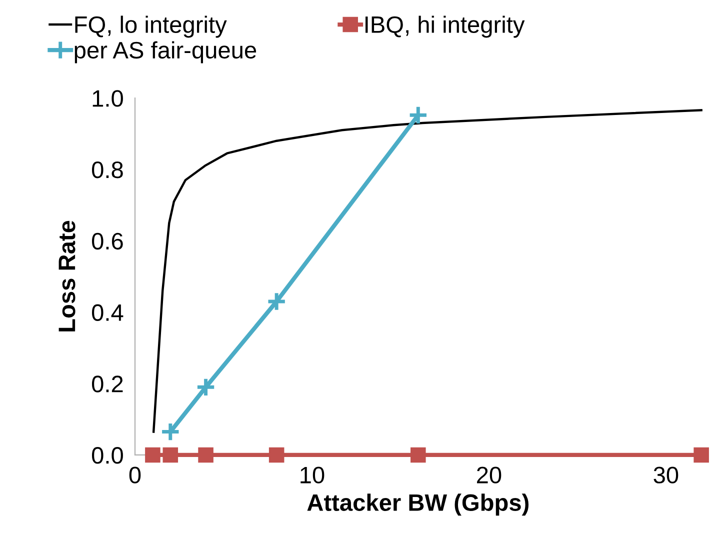 This screenshot has height=556, width=712. What do you see at coordinates (135, 475) in the screenshot?
I see `x-tick-label: 0` at bounding box center [135, 475].